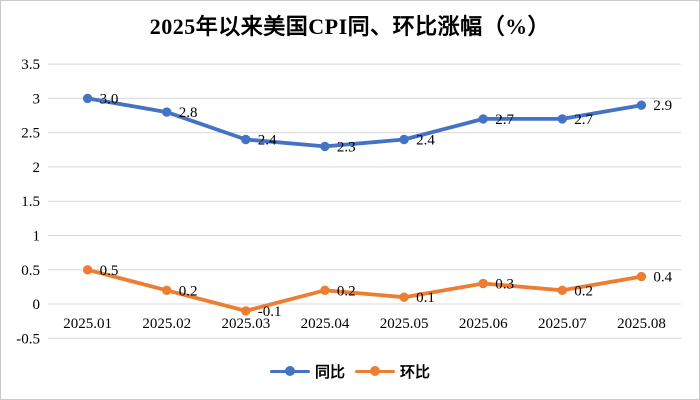 The height and width of the screenshot is (400, 700). Describe the element at coordinates (483, 324) in the screenshot. I see `x-tick-label: 2025.06` at that location.